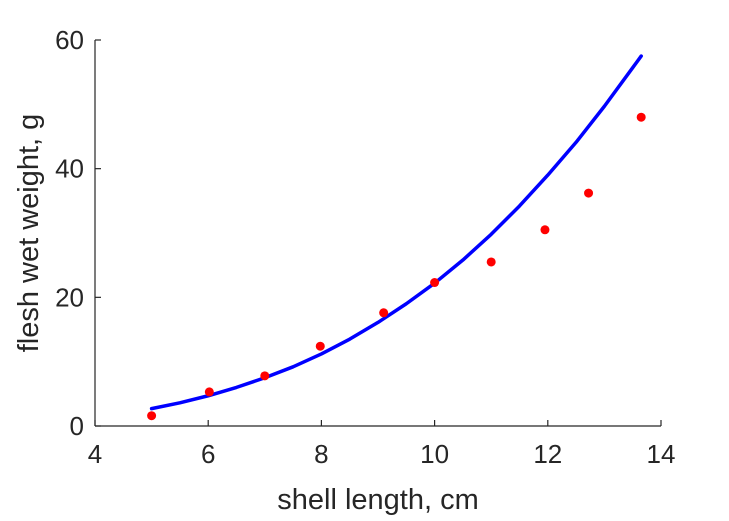 The height and width of the screenshot is (521, 729). Describe the element at coordinates (321, 454) in the screenshot. I see `x-tick-label: 8` at that location.